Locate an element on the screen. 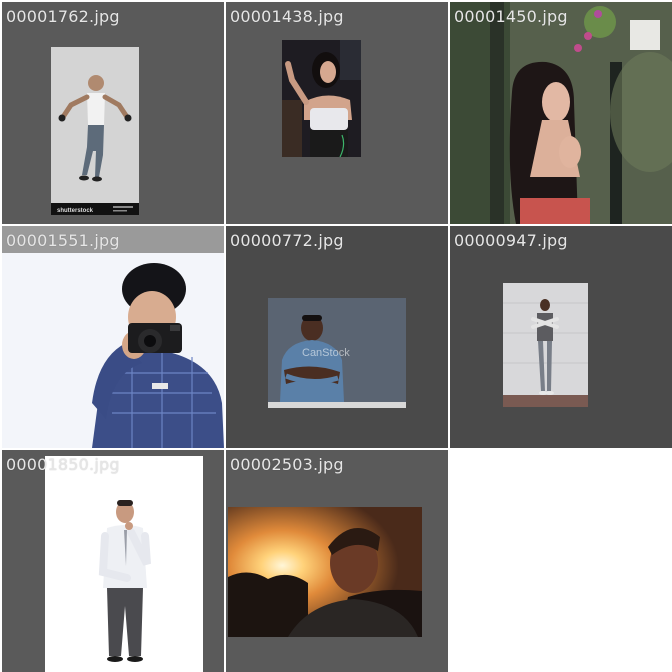 This screenshot has height=672, width=672. woman-posing-photo is located at coordinates (321, 98).